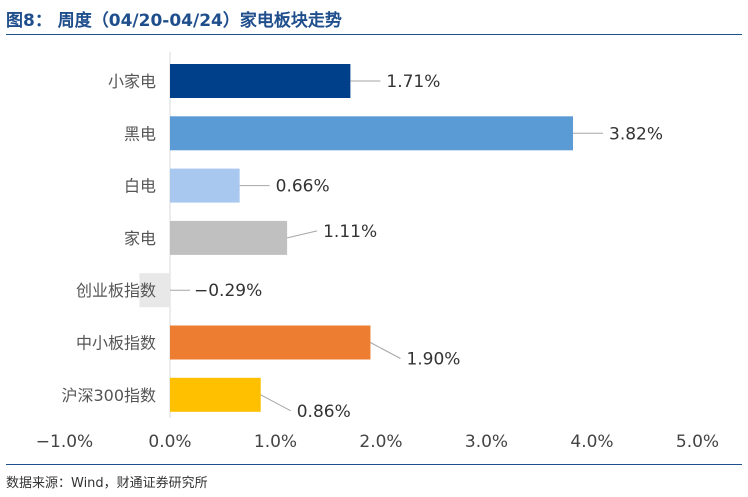  What do you see at coordinates (132, 81) in the screenshot?
I see `category-label: 小家电` at bounding box center [132, 81].